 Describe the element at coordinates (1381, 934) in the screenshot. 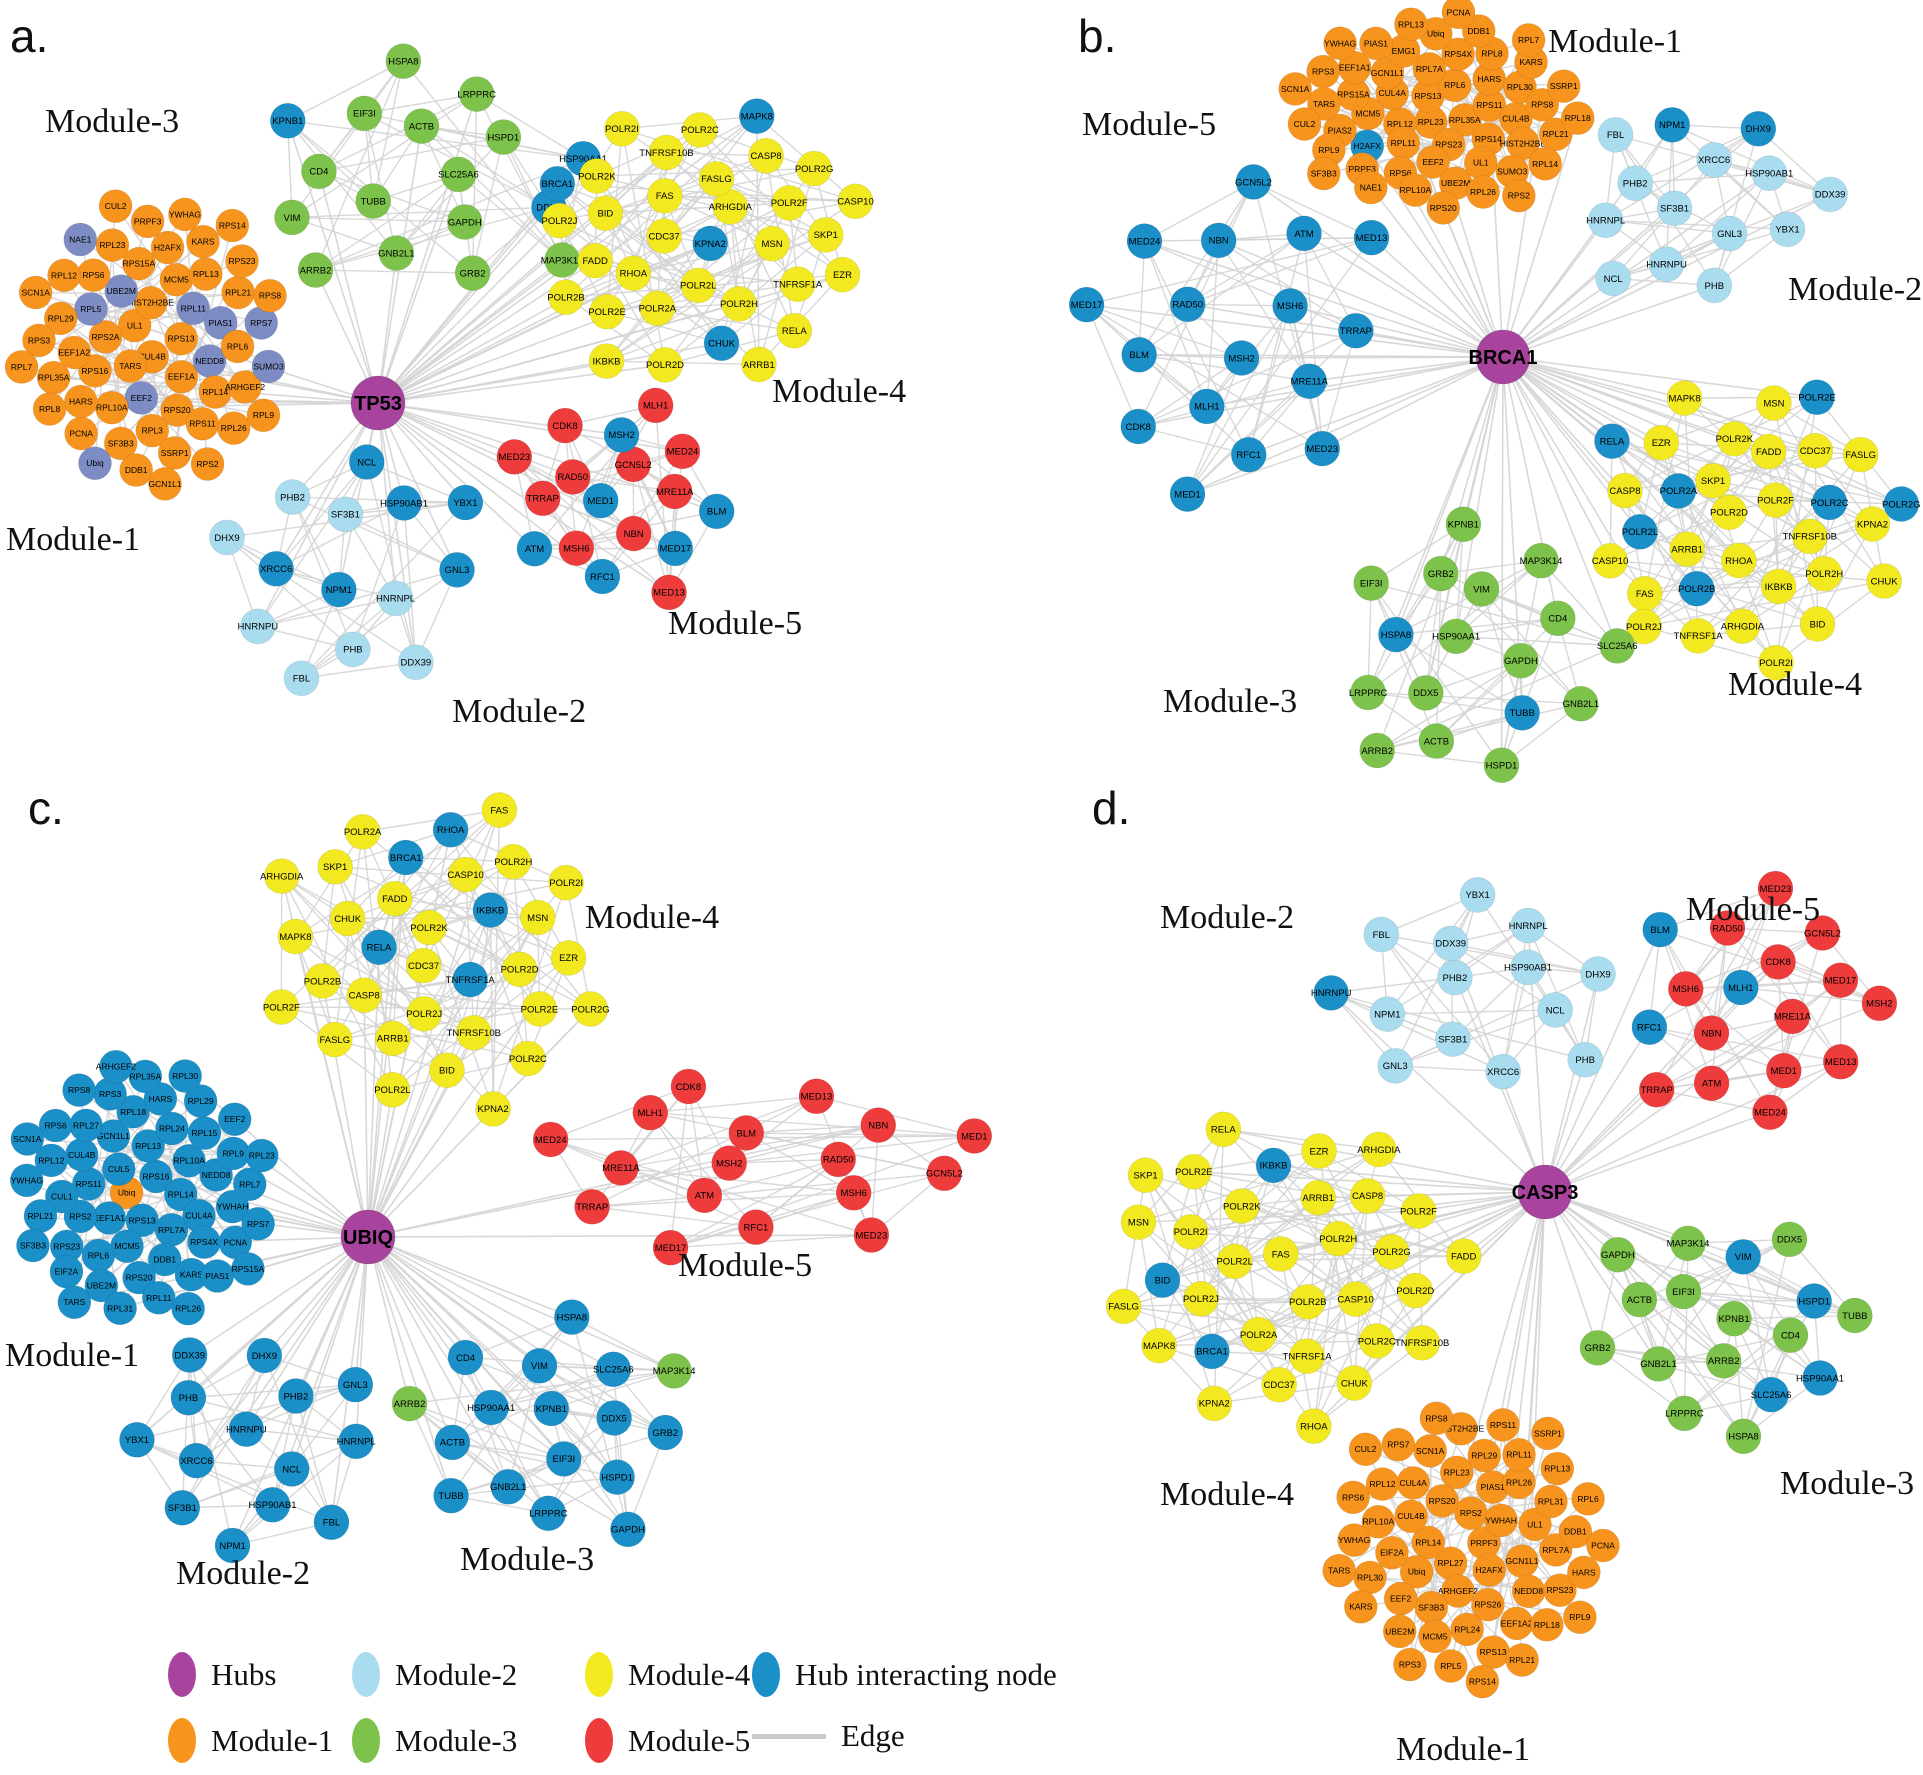

I see `node-FBL` at that location.